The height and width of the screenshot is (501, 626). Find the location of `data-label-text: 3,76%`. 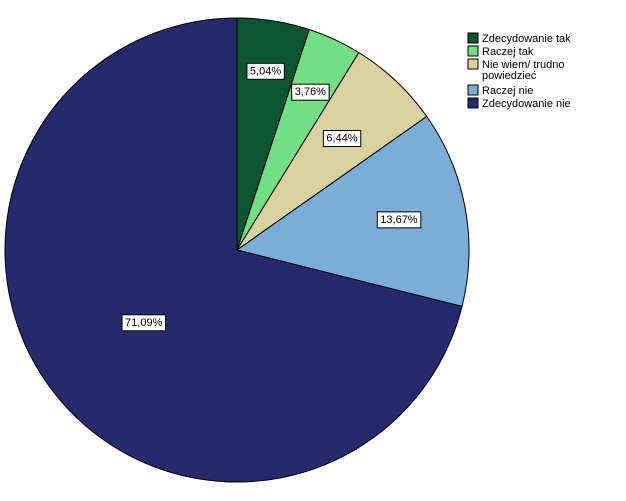

data-label-text: 3,76% is located at coordinates (310, 92).